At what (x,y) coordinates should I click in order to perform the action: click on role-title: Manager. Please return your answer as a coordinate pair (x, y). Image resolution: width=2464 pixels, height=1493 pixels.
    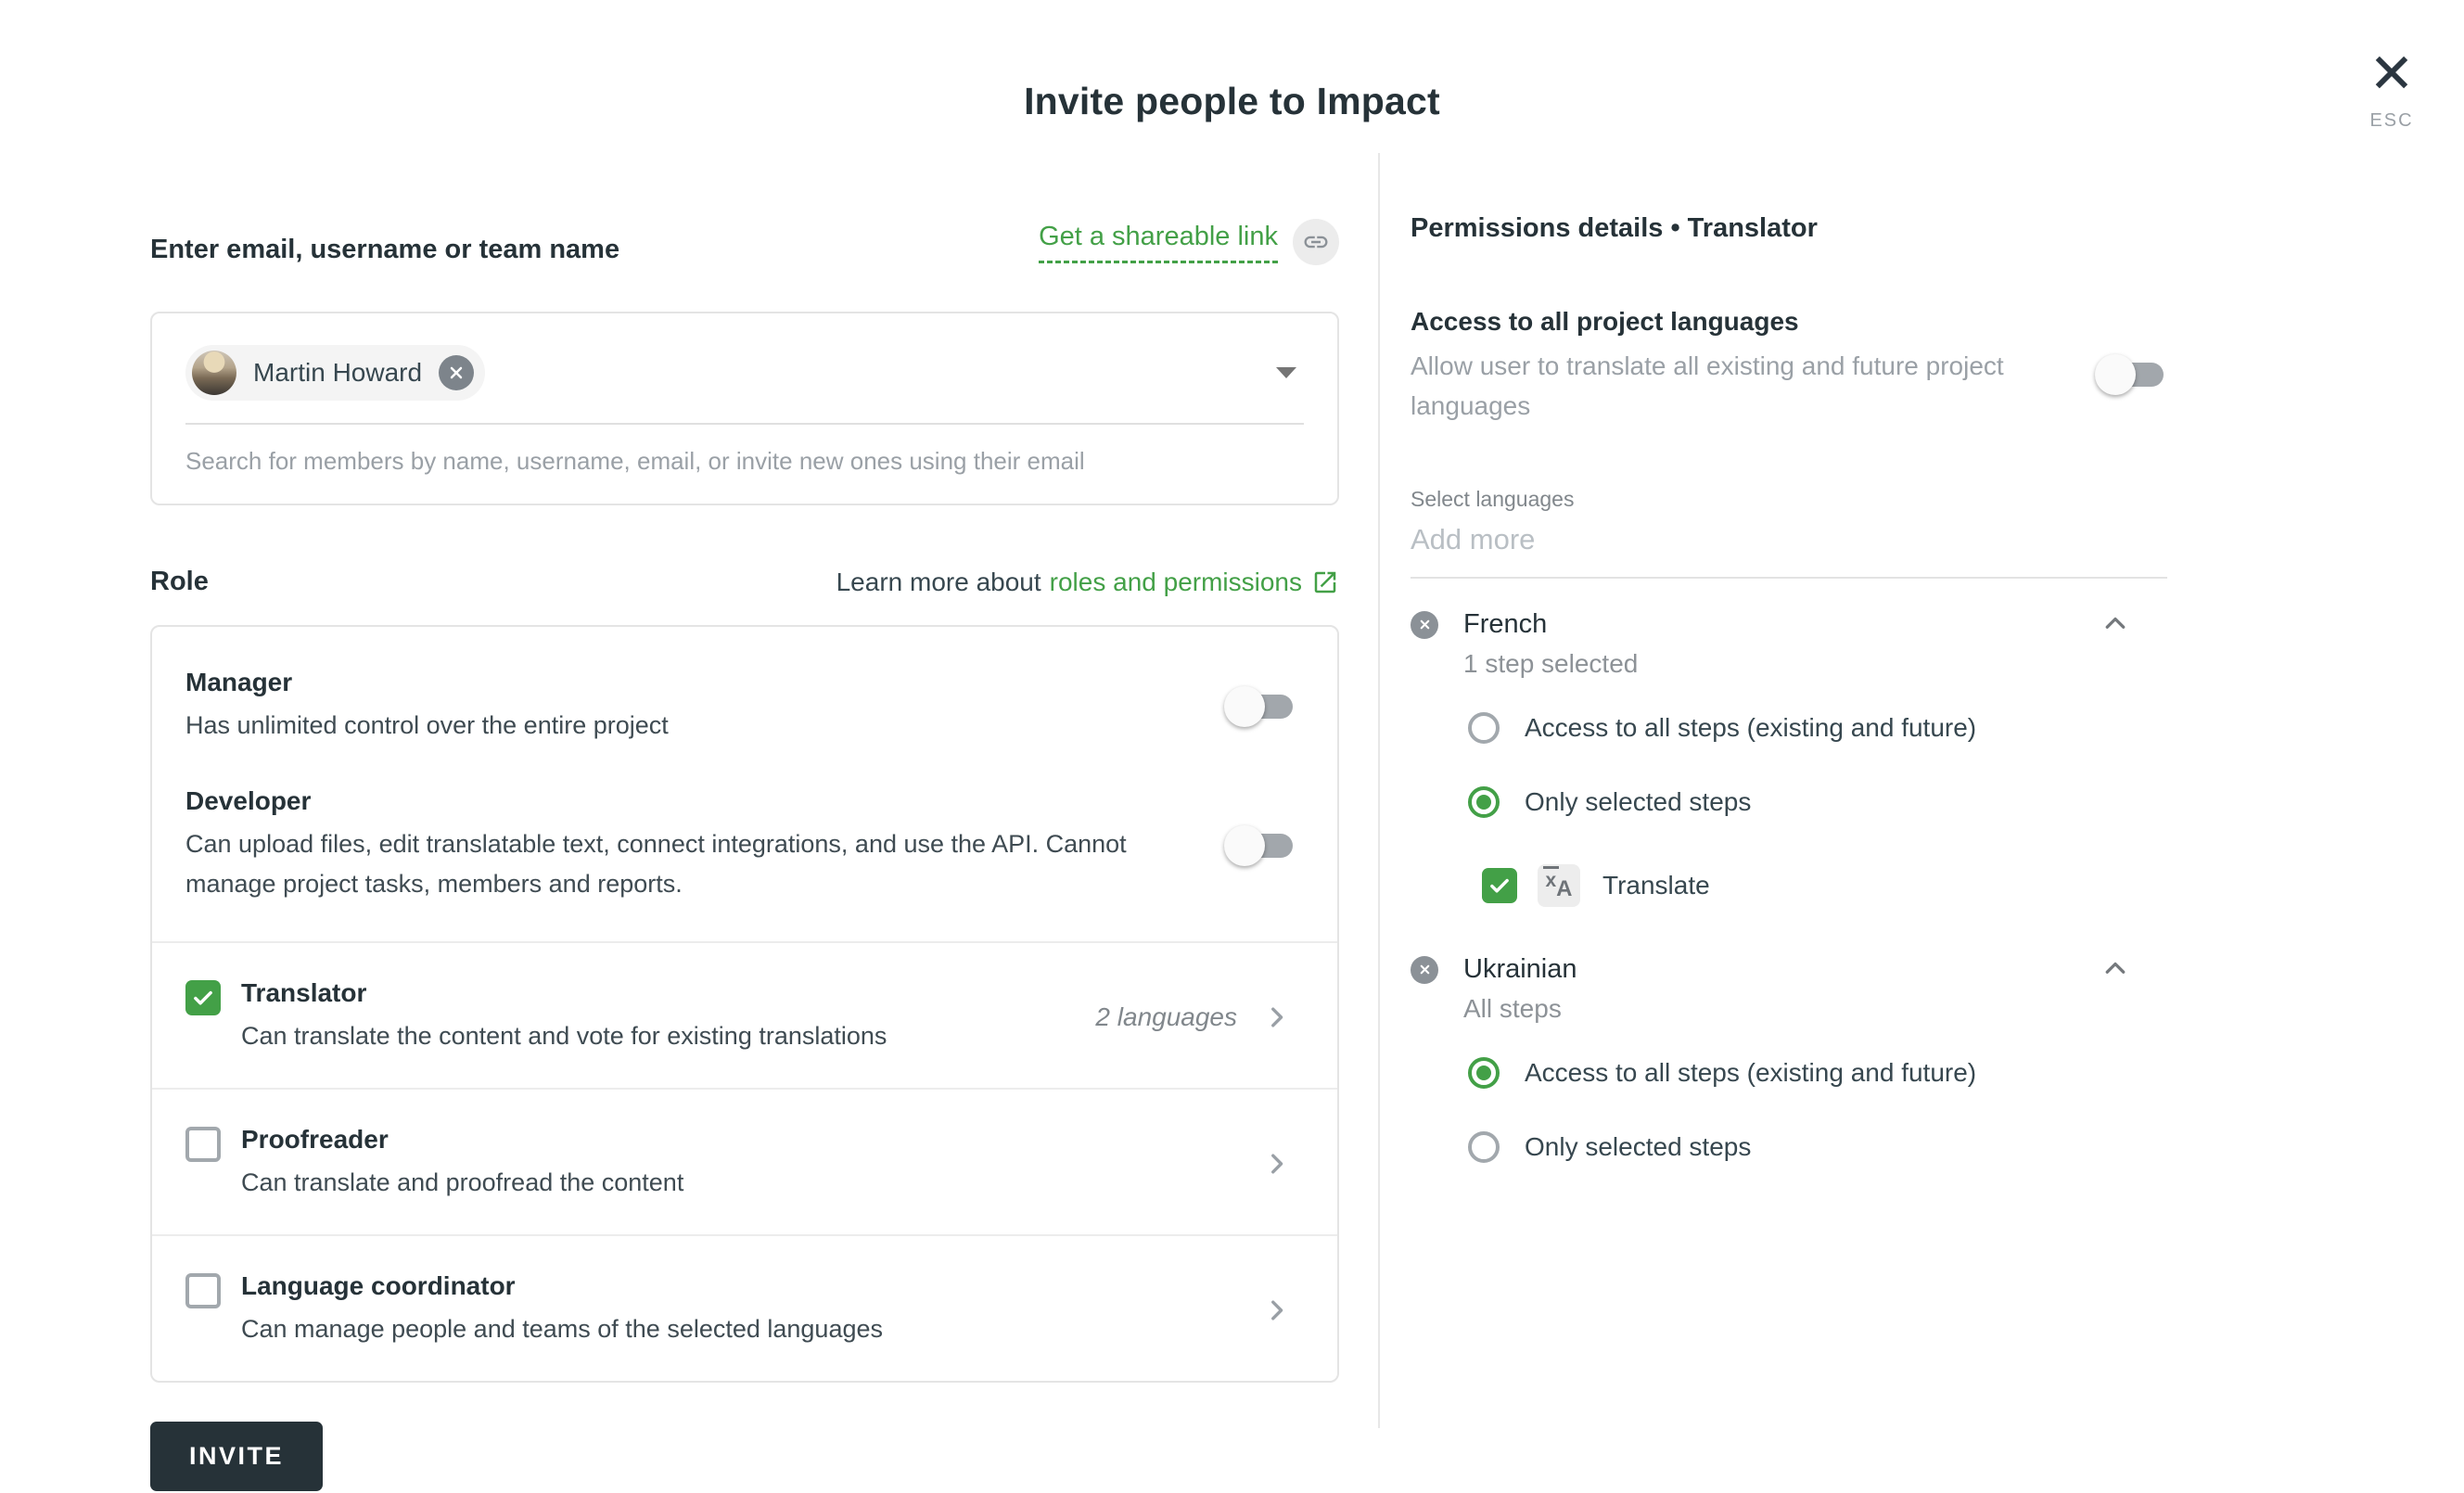
    Looking at the image, I should click on (239, 682).